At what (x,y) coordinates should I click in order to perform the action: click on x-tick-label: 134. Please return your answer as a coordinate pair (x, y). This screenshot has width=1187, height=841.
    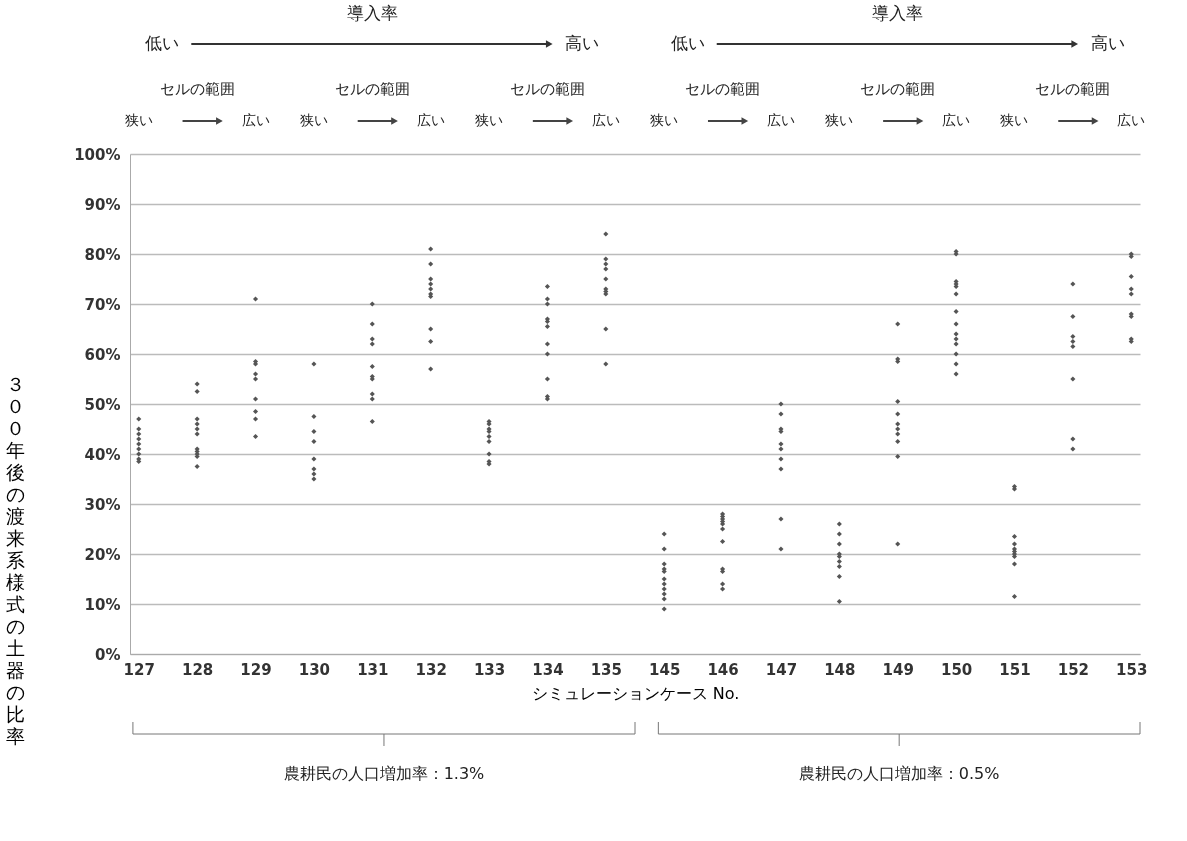
    Looking at the image, I should click on (548, 669).